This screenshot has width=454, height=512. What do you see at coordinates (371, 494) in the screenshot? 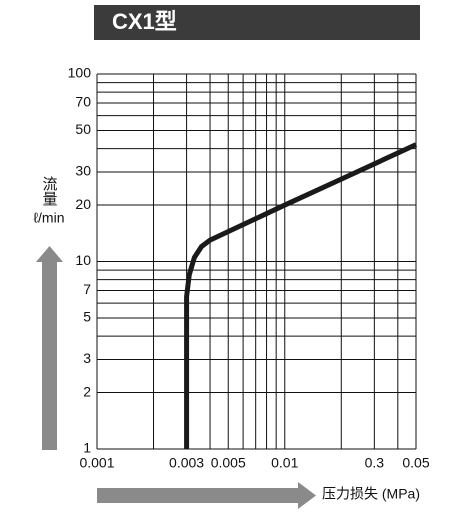
I see `x-axis-label: 压力损失 (MPa)` at bounding box center [371, 494].